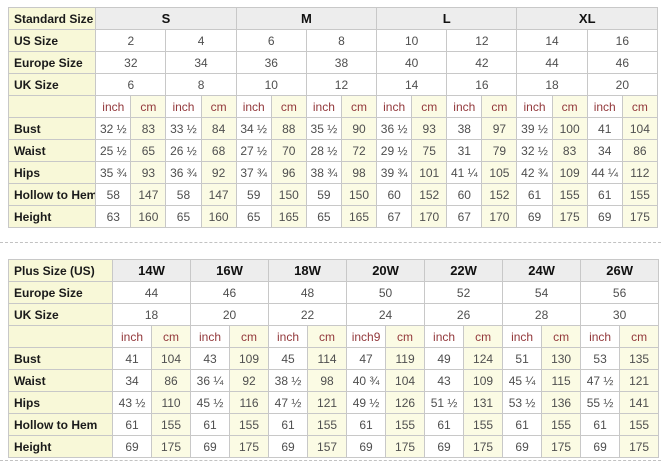  I want to click on size-value-cell: 20, so click(230, 314).